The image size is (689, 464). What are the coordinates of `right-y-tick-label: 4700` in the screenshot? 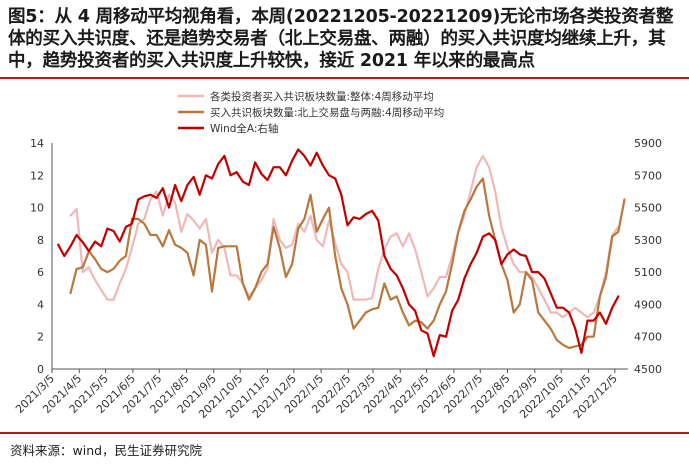 It's located at (648, 337).